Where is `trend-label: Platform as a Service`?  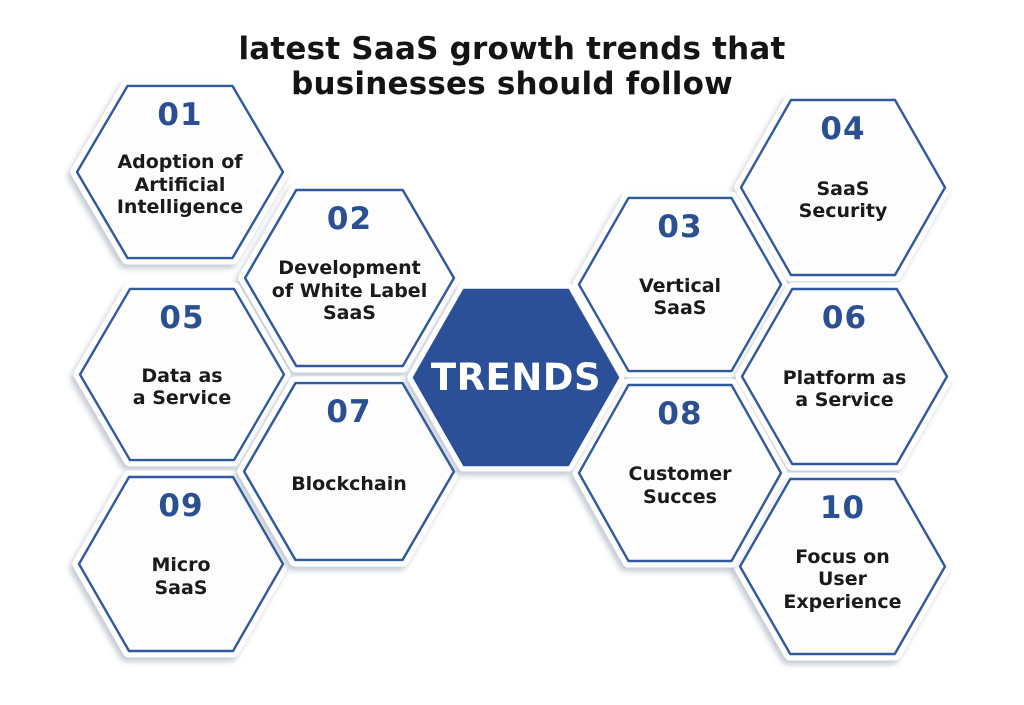
trend-label: Platform as a Service is located at coordinates (844, 389).